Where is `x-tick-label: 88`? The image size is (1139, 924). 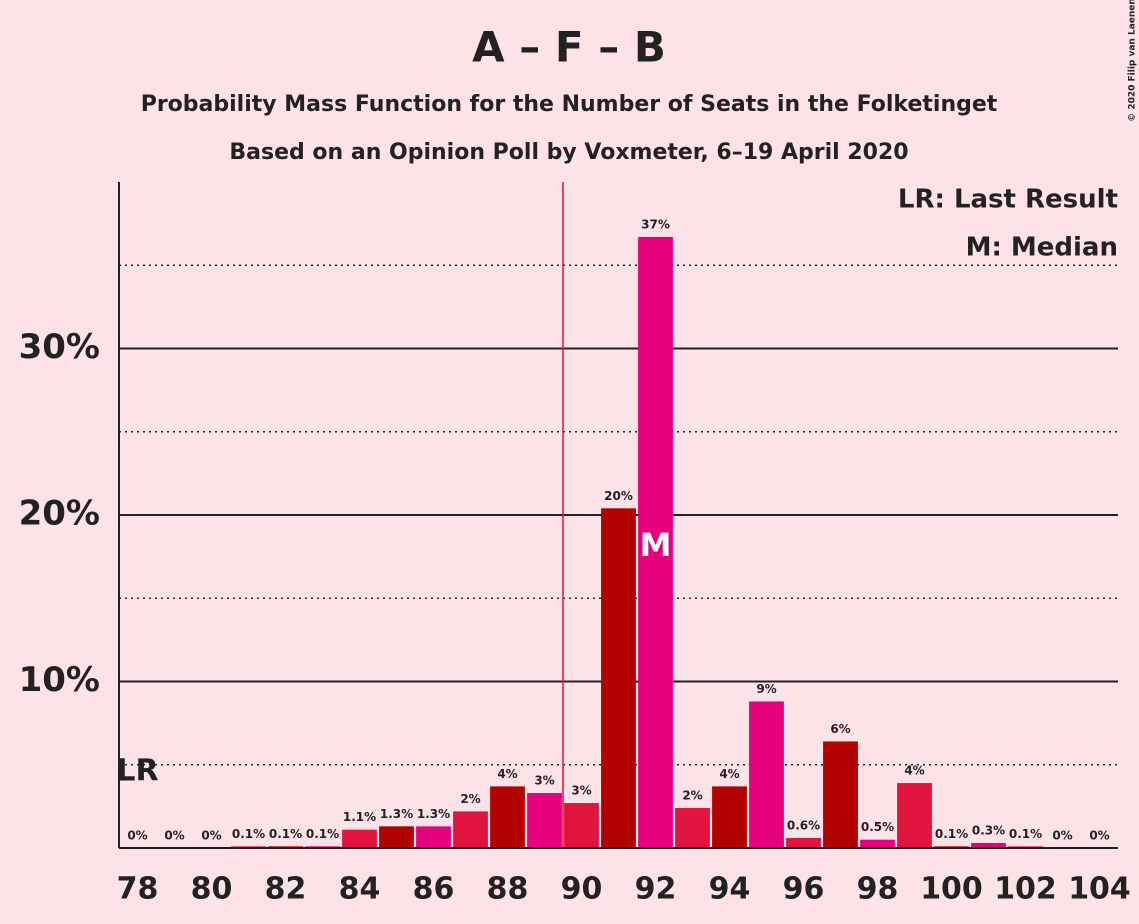 x-tick-label: 88 is located at coordinates (508, 889).